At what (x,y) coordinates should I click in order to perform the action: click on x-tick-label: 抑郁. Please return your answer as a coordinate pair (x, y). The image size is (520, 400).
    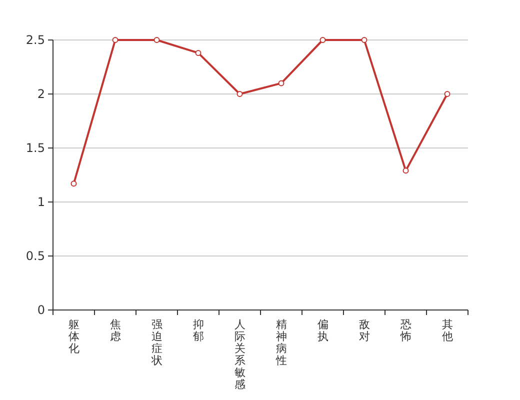
    Looking at the image, I should click on (198, 330).